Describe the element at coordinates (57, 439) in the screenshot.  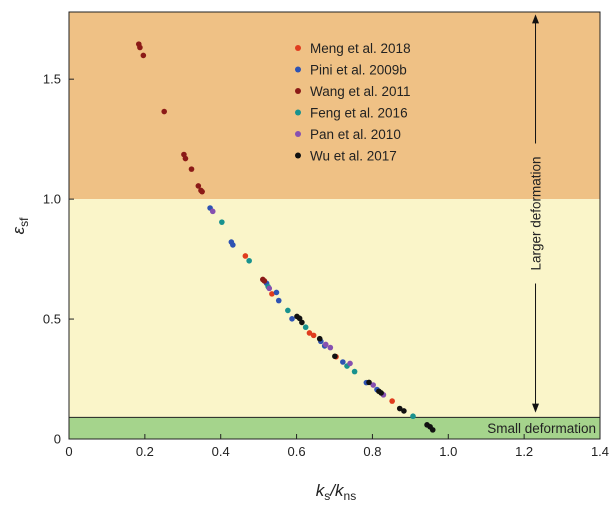
I see `y-tick-label: 0` at that location.